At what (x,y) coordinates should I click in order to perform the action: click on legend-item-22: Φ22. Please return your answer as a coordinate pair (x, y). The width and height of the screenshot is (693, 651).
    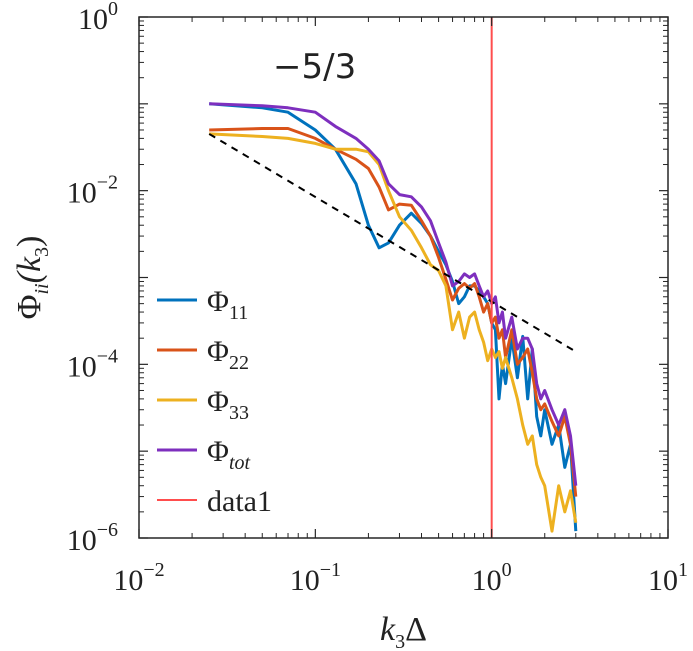
    Looking at the image, I should click on (203, 354).